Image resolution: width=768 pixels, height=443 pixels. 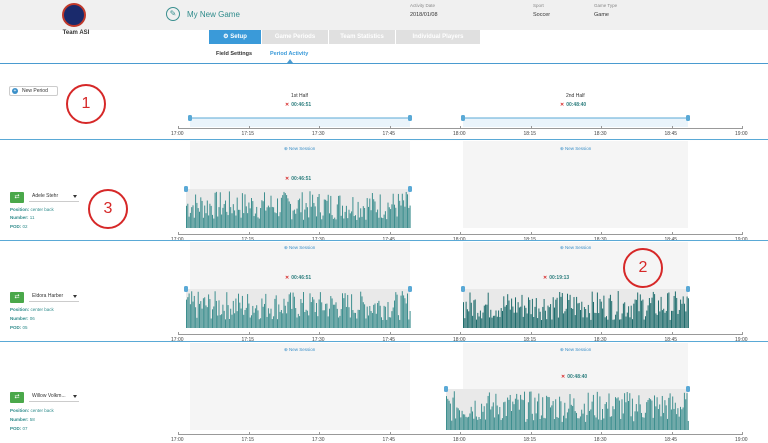 I want to click on subtab-field-settings: Field Settings, so click(x=234, y=54).